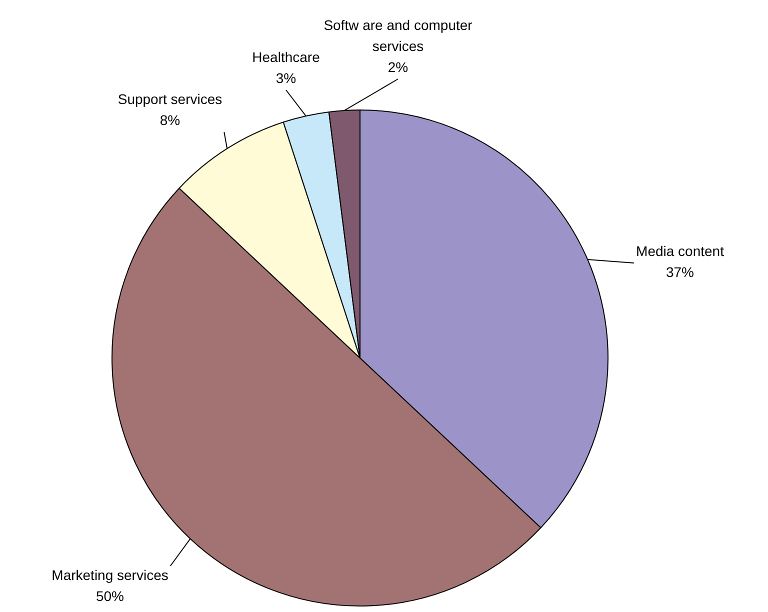 This screenshot has height=612, width=768. What do you see at coordinates (110, 575) in the screenshot?
I see `slice-label: Marketing services` at bounding box center [110, 575].